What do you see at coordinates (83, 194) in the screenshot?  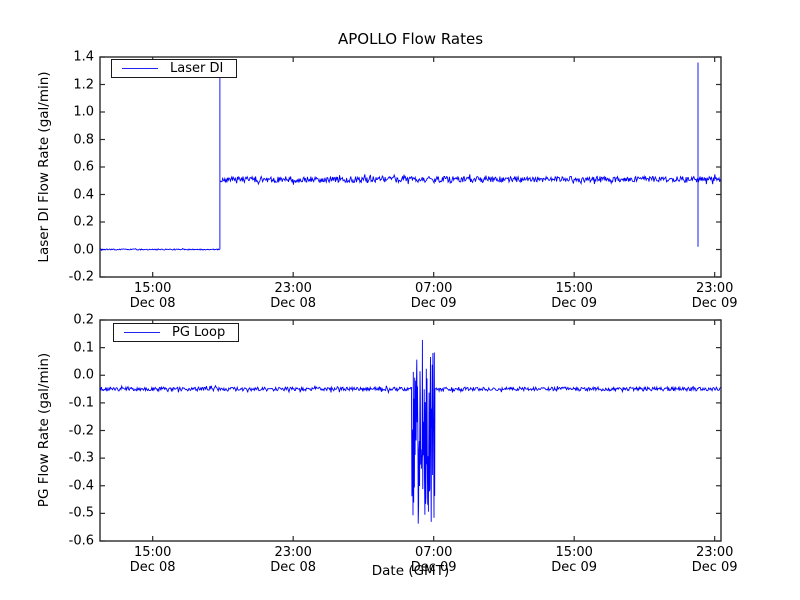 I see `y-tick-label: 0.4` at bounding box center [83, 194].